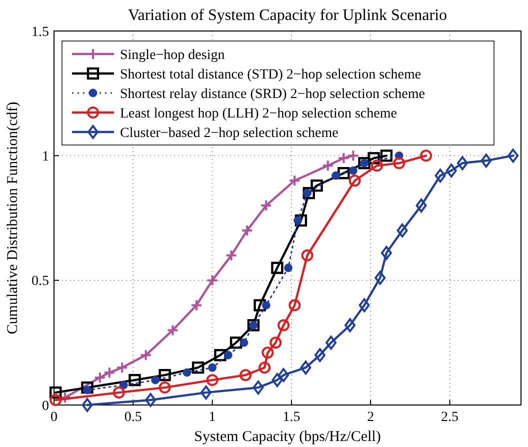 This screenshot has width=528, height=447. What do you see at coordinates (229, 133) in the screenshot?
I see `legend-label: Cluster−based 2−hop selection scheme` at bounding box center [229, 133].